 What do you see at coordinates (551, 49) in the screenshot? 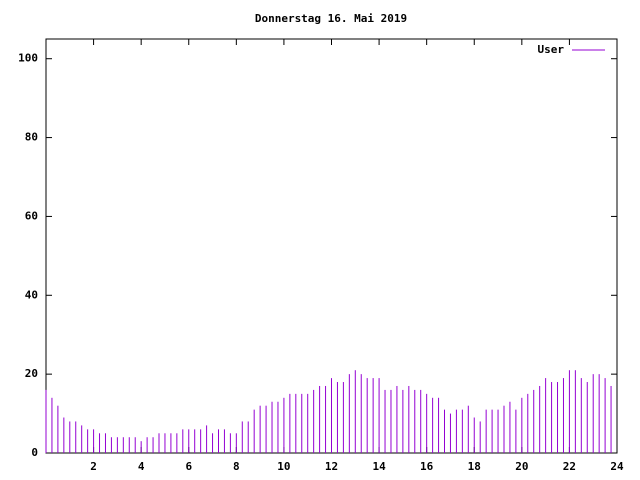
I see `legend-label: User` at bounding box center [551, 49].